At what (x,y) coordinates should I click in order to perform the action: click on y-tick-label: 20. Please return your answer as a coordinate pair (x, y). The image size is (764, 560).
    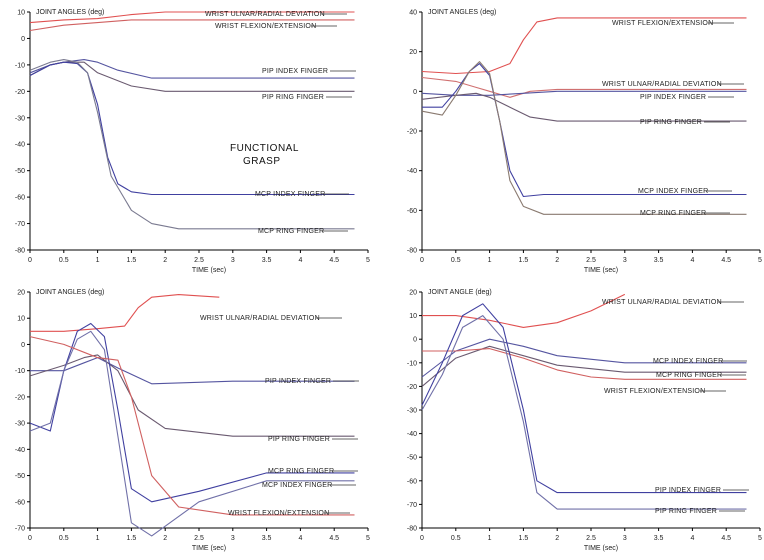
    Looking at the image, I should click on (21, 293).